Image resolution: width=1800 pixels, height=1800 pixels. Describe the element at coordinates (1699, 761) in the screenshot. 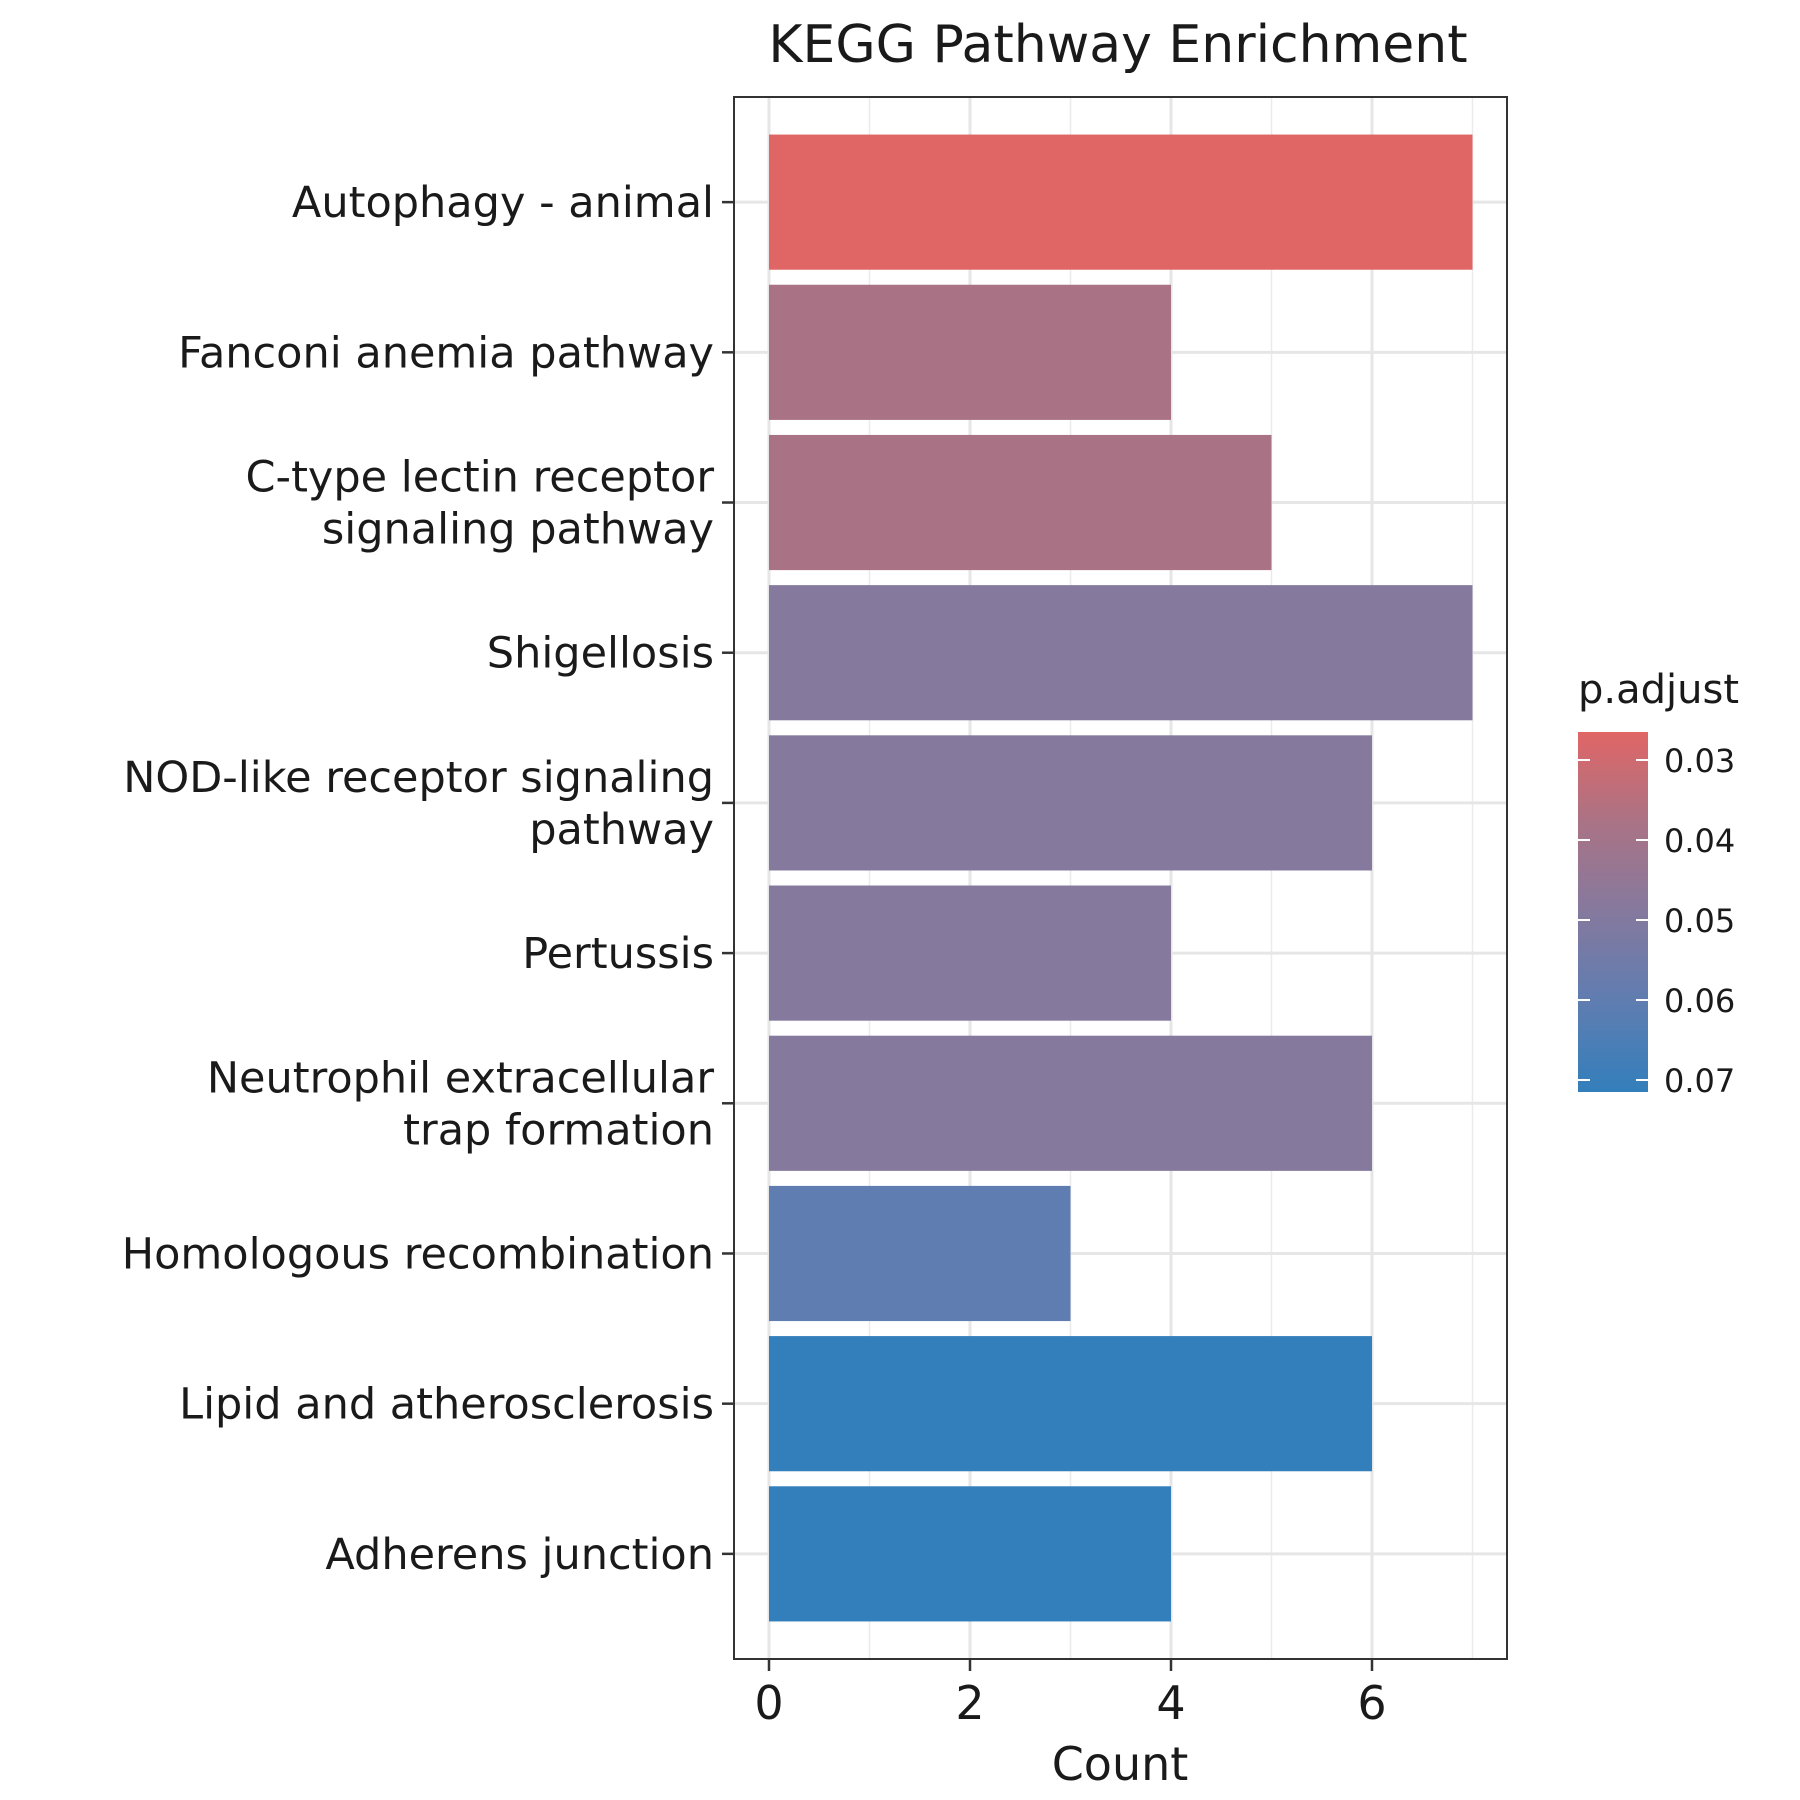

I see `legend-tick-label: 0.03` at that location.